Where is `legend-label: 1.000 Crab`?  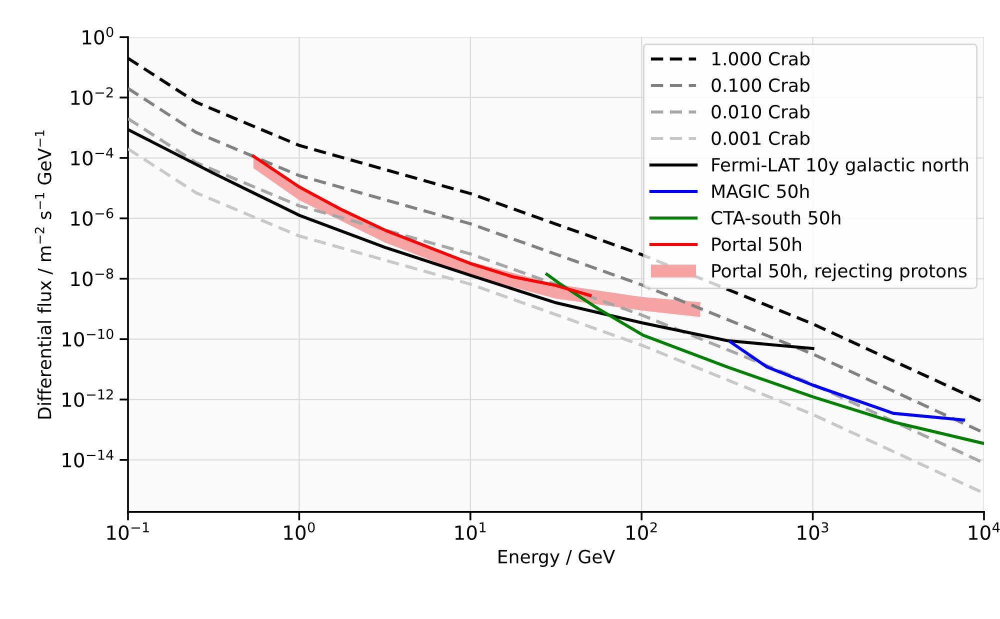
legend-label: 1.000 Crab is located at coordinates (761, 59).